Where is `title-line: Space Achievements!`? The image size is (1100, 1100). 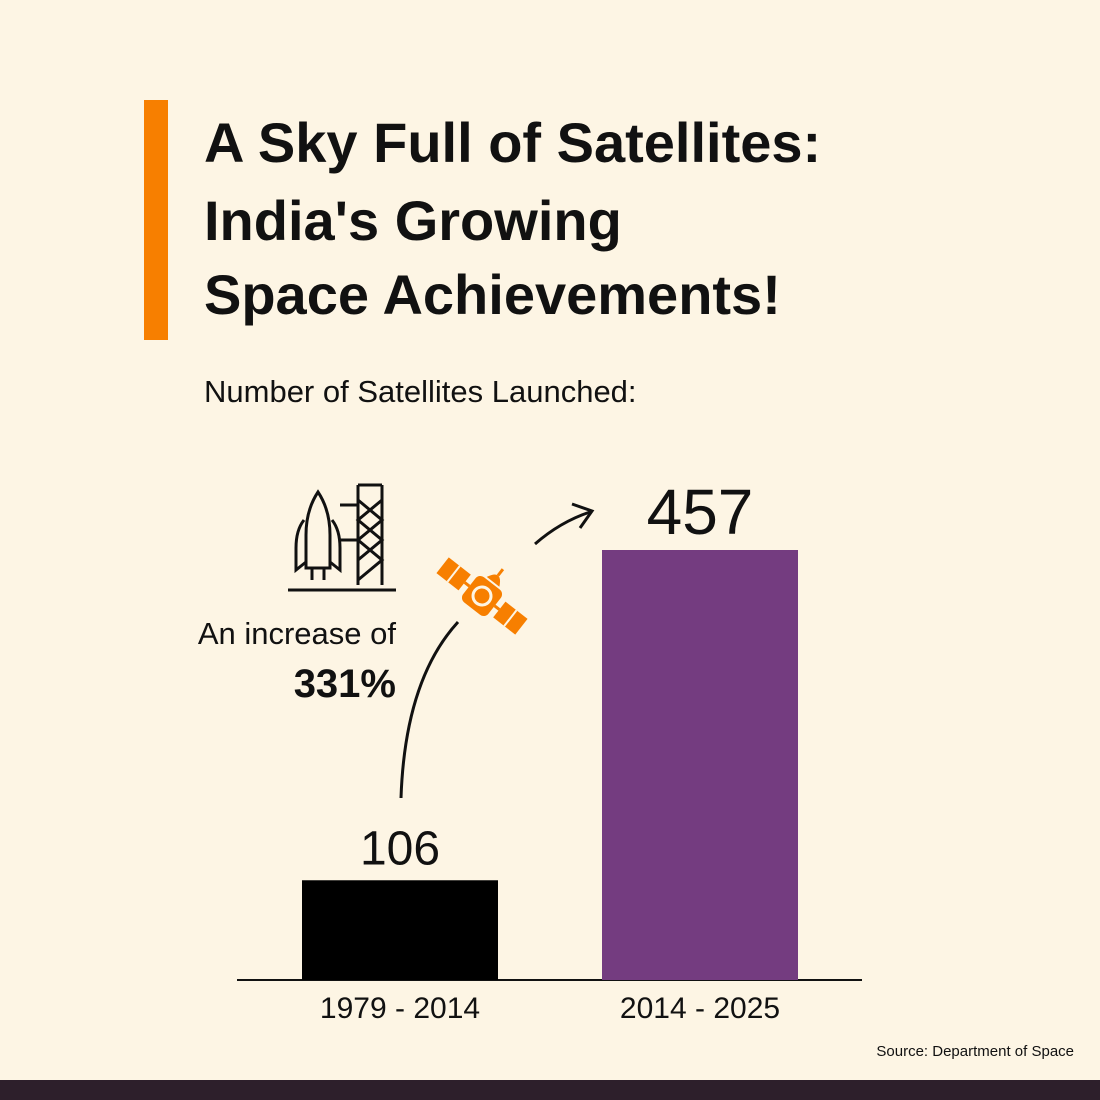 title-line: Space Achievements! is located at coordinates (492, 294).